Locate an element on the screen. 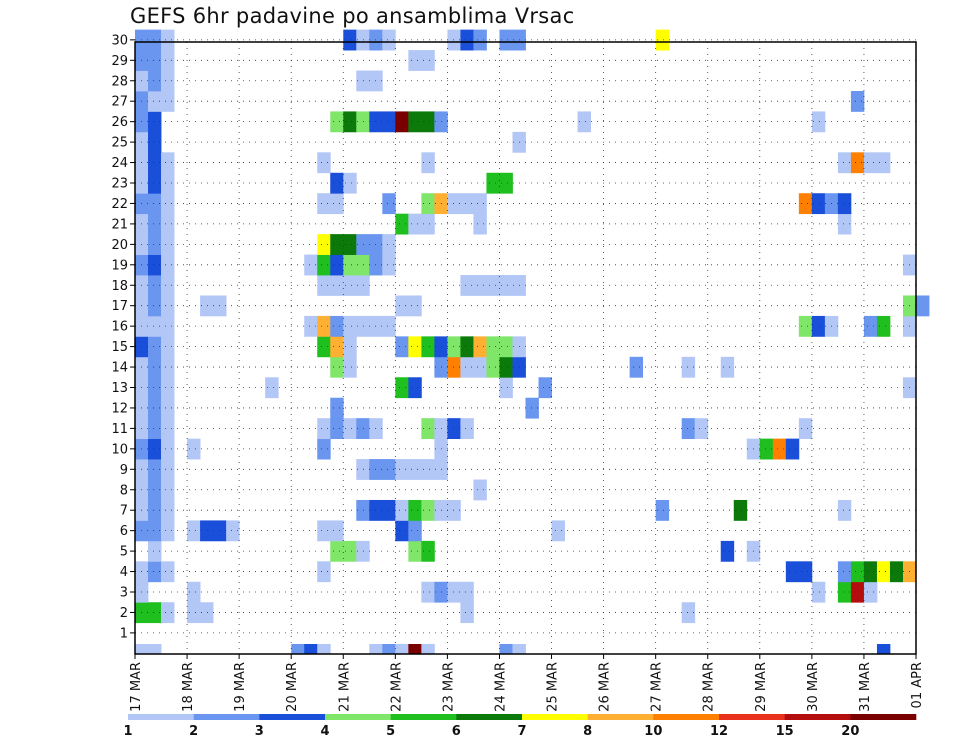 This screenshot has width=960, height=742. y-tick-label: 11 is located at coordinates (119, 429).